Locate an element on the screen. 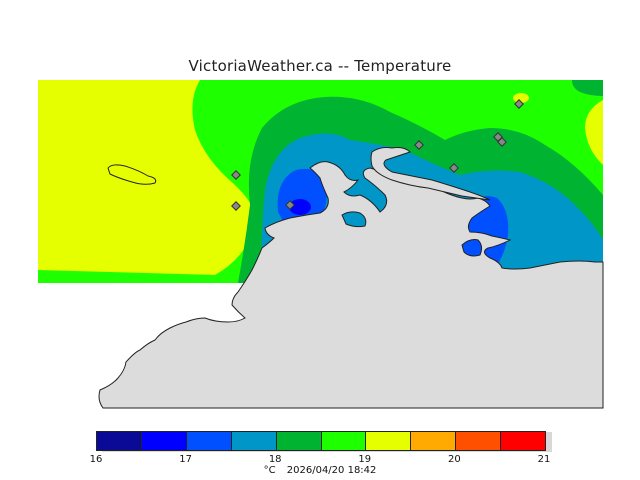 The image size is (640, 480). inlet-water-east is located at coordinates (472, 248).